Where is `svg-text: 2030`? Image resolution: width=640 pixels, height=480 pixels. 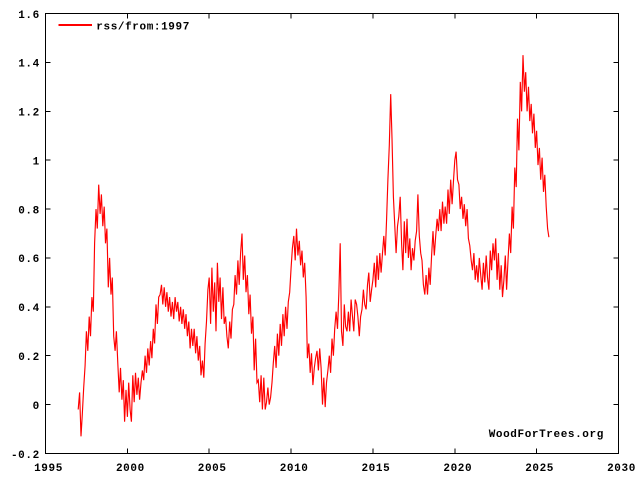
svg-text: 2030 is located at coordinates (621, 469).